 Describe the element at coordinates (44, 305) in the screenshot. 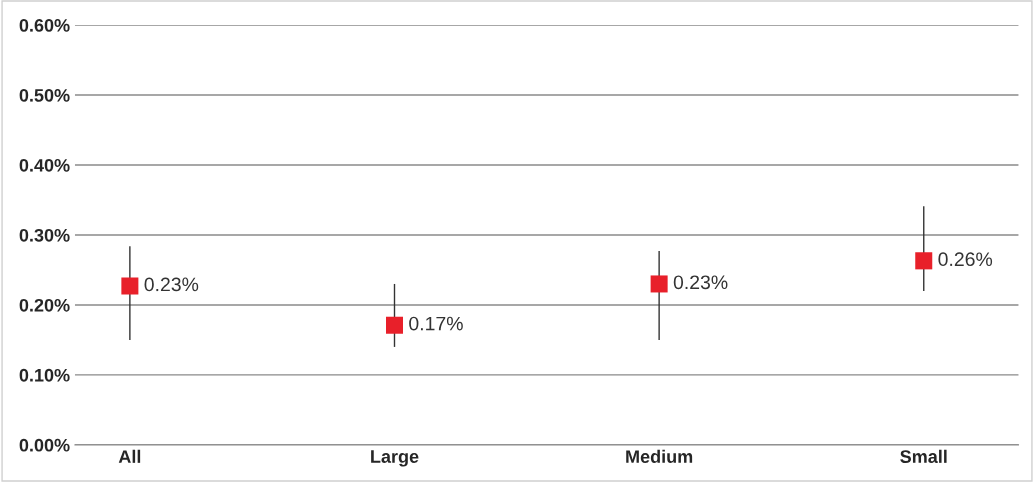

I see `y-tick-label: 0.20%` at that location.